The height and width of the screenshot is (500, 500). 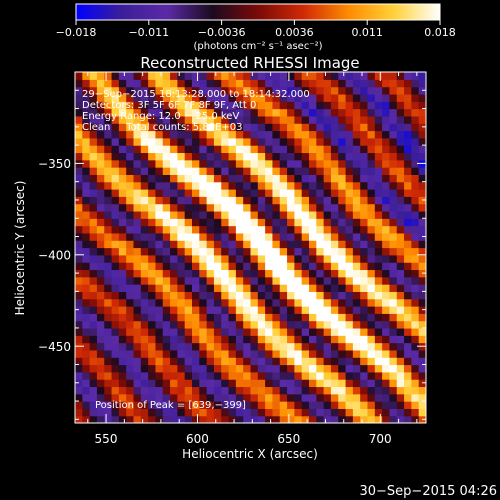 What do you see at coordinates (250, 454) in the screenshot?
I see `x-axis-label: Heliocentric X (arcsec)` at bounding box center [250, 454].